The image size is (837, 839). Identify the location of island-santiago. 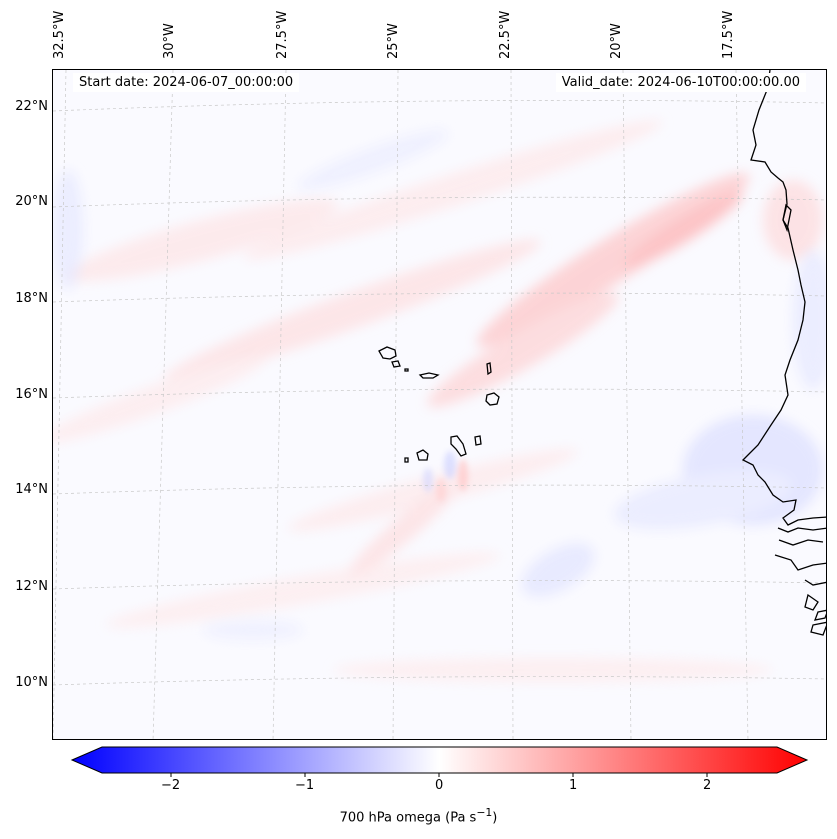
(458, 446).